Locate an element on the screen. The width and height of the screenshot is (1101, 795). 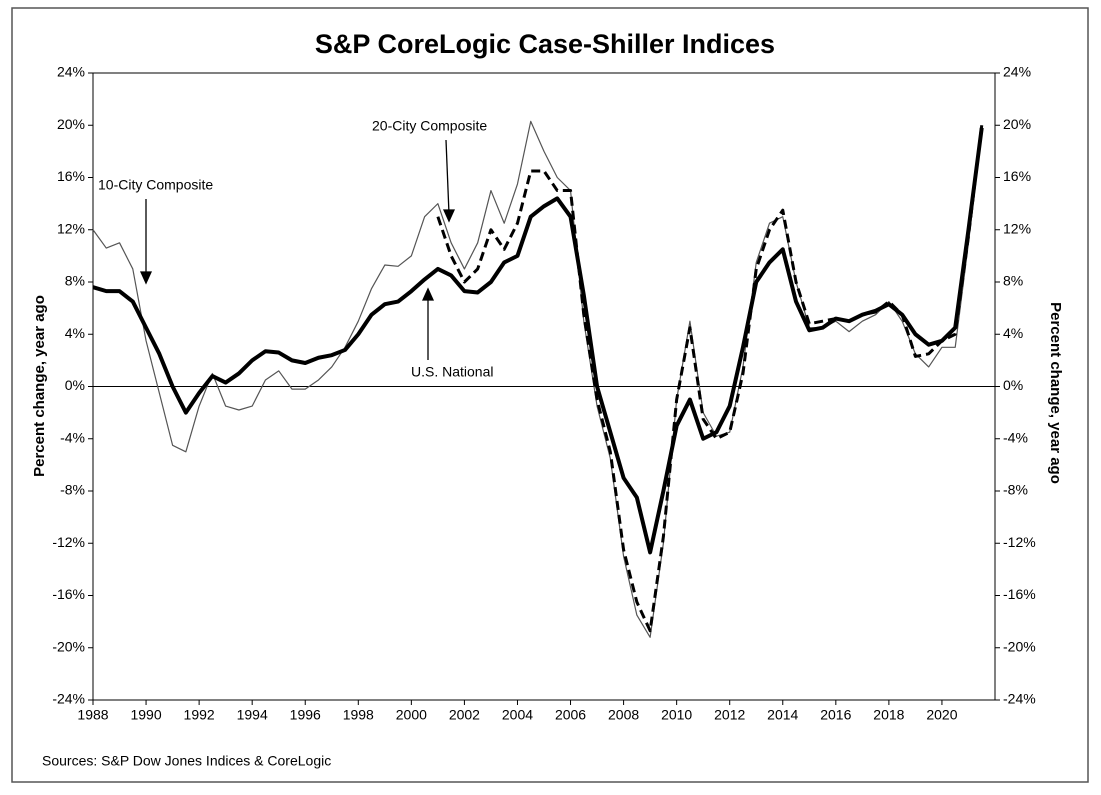
x-tick-label: 2018 is located at coordinates (888, 715).